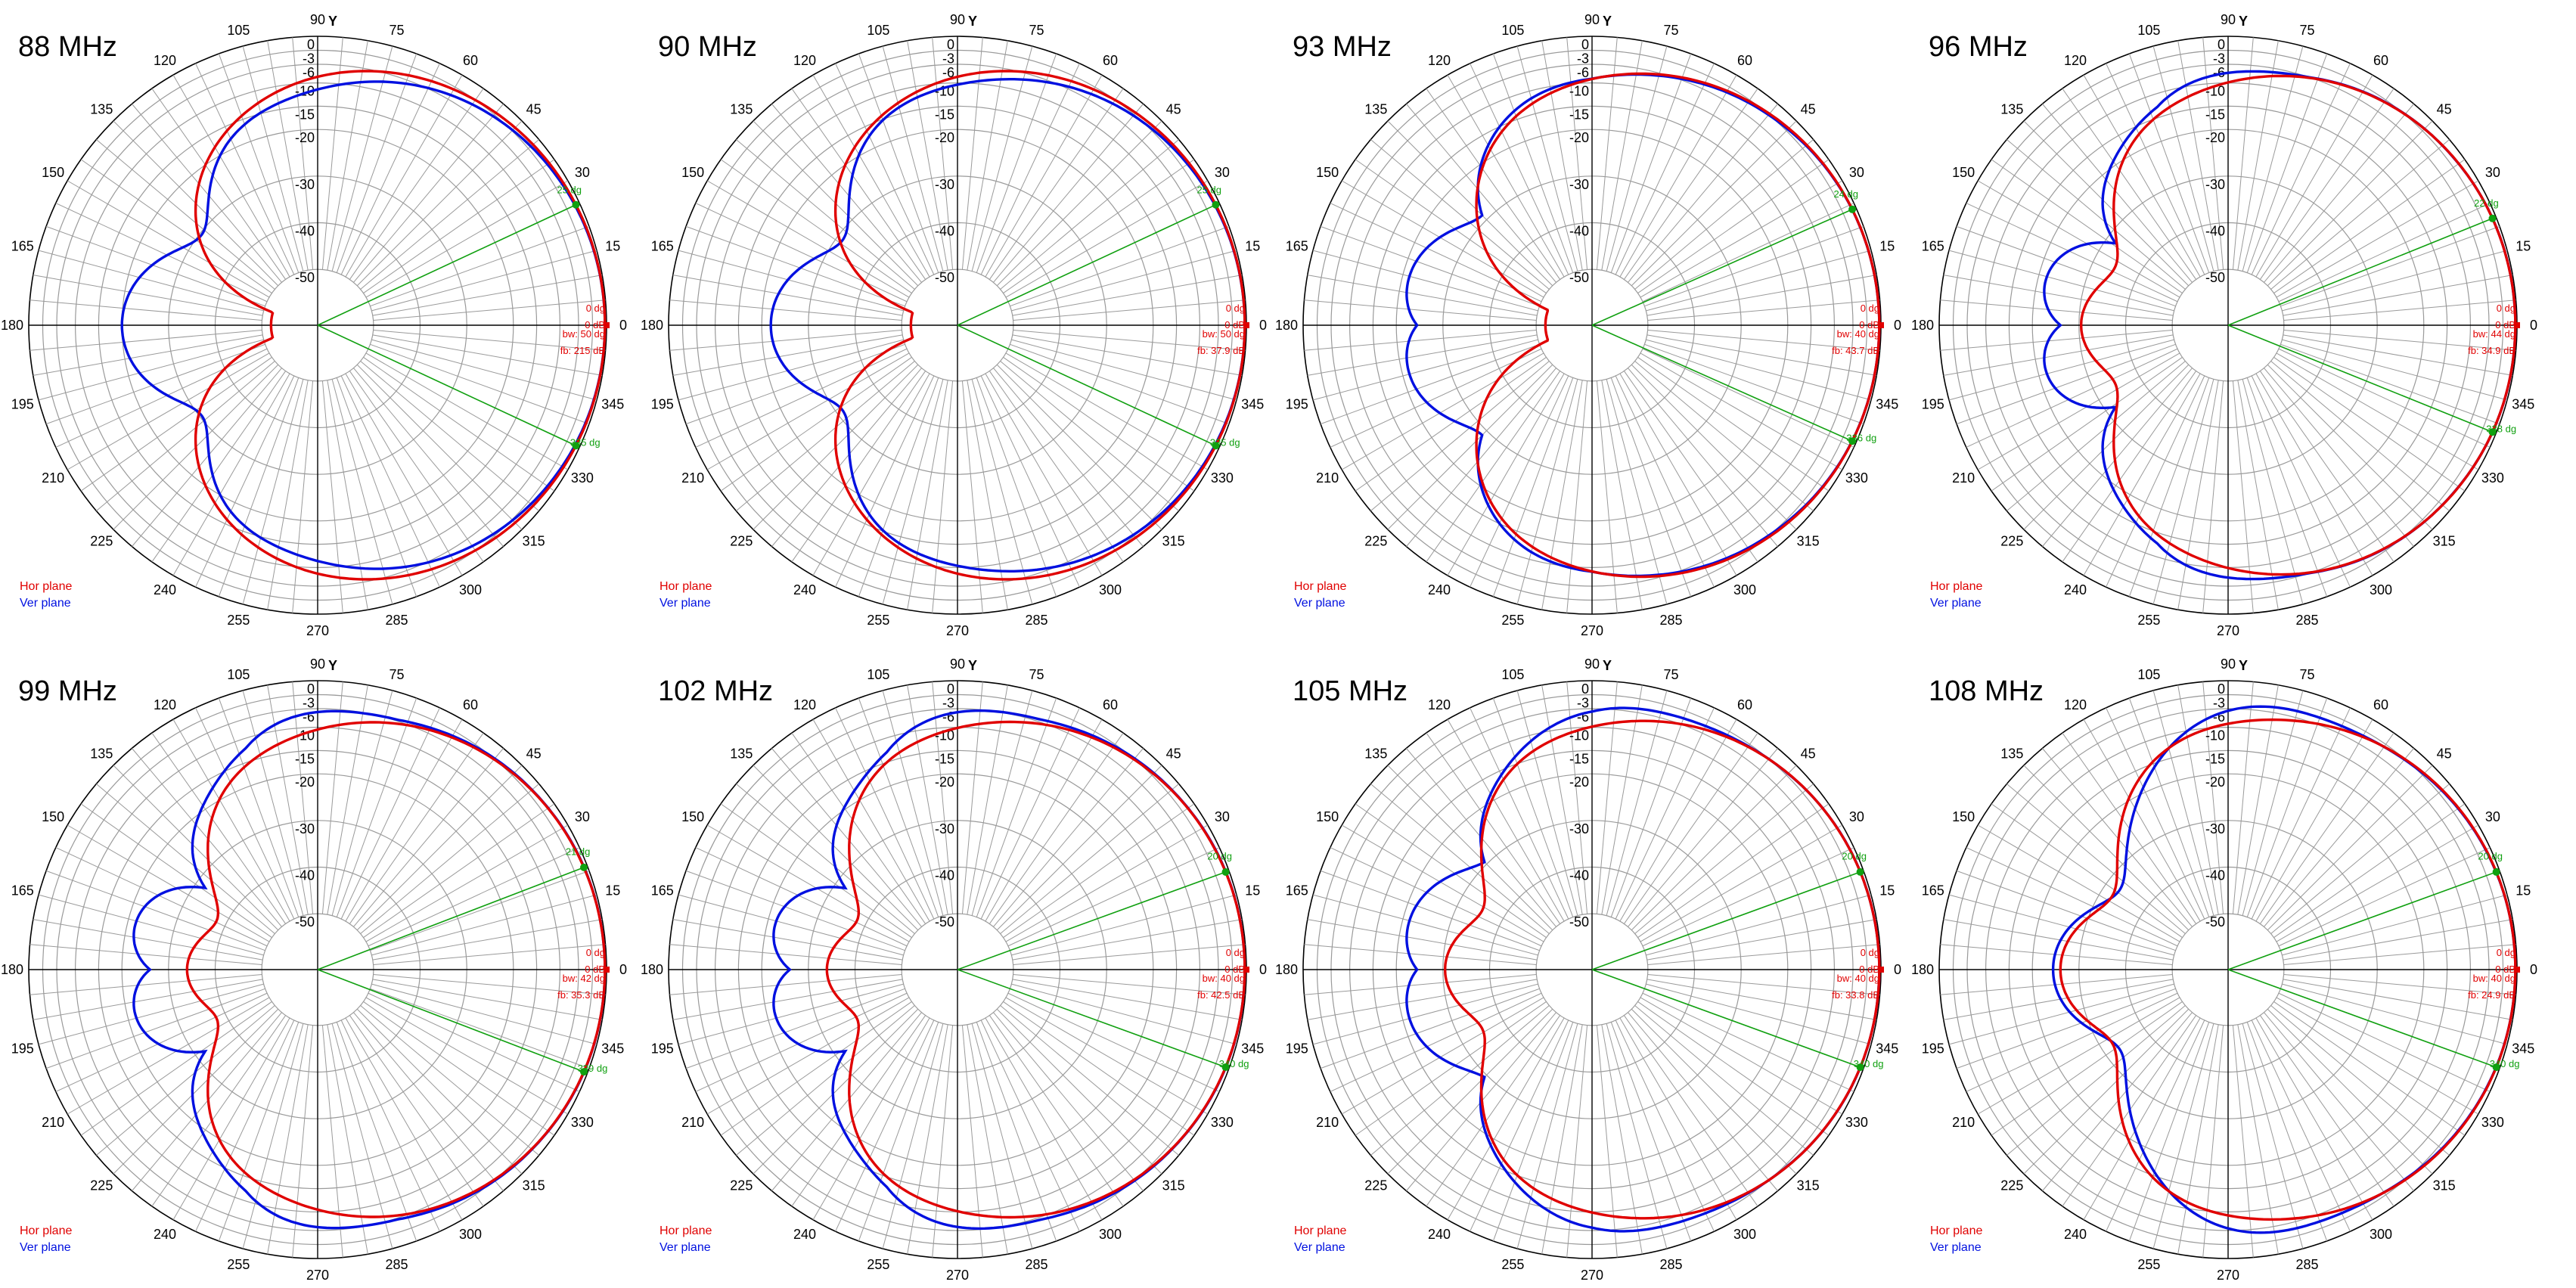 Image resolution: width=2576 pixels, height=1288 pixels. What do you see at coordinates (1235, 952) in the screenshot?
I see `peak-annotation: 0 dg` at bounding box center [1235, 952].